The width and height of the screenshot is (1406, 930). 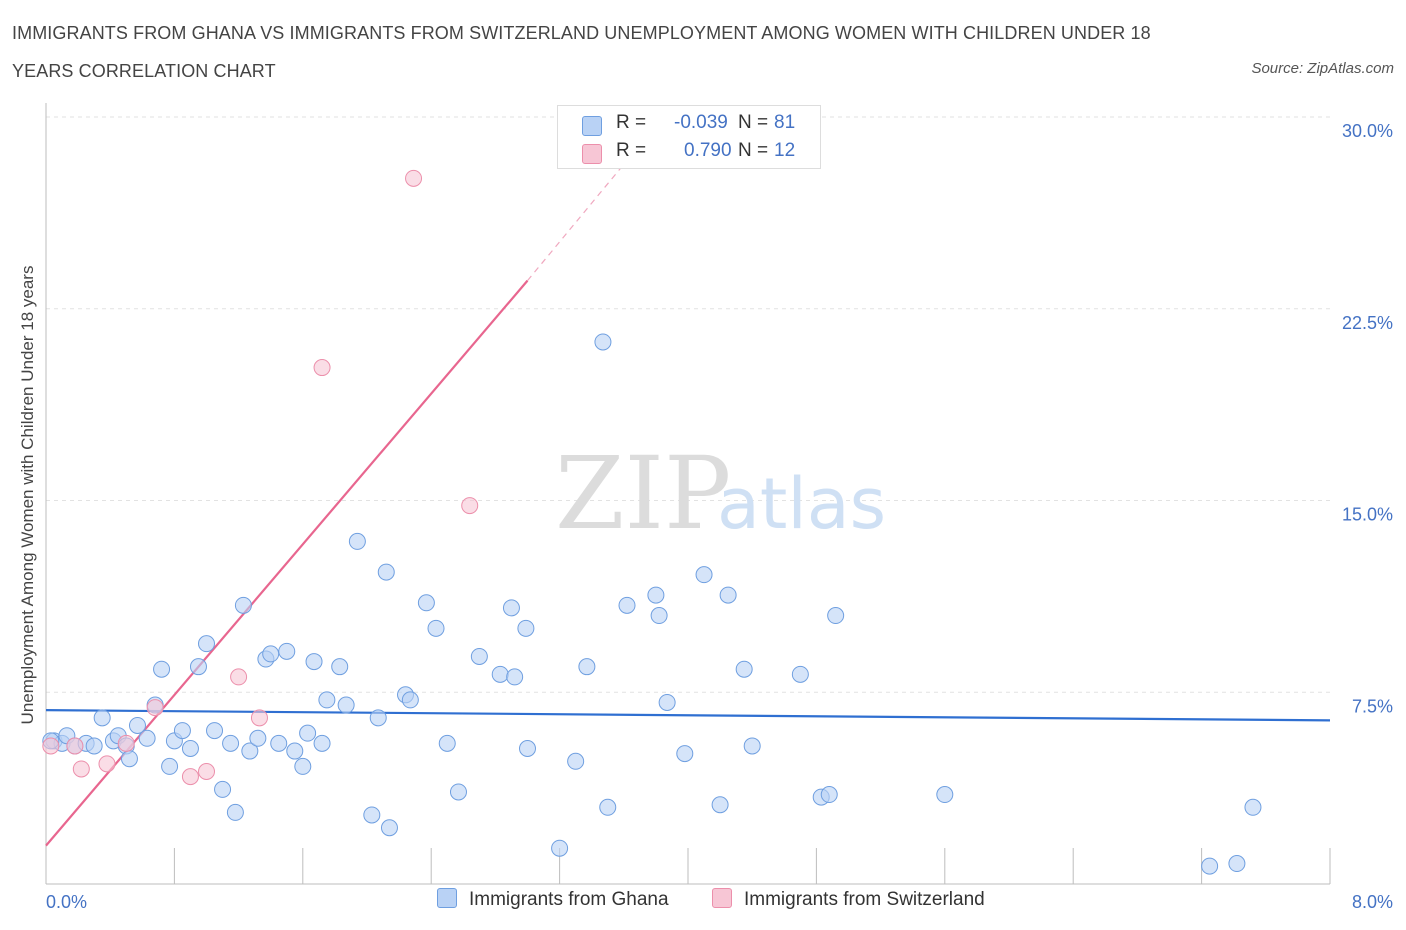 What do you see at coordinates (701, 122) in the screenshot?
I see `legend-r-value: -0.039` at bounding box center [701, 122].